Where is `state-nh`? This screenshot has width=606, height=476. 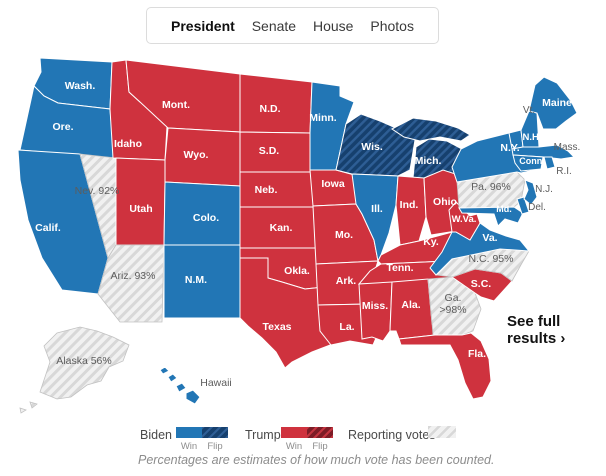 state-nh is located at coordinates (530, 129).